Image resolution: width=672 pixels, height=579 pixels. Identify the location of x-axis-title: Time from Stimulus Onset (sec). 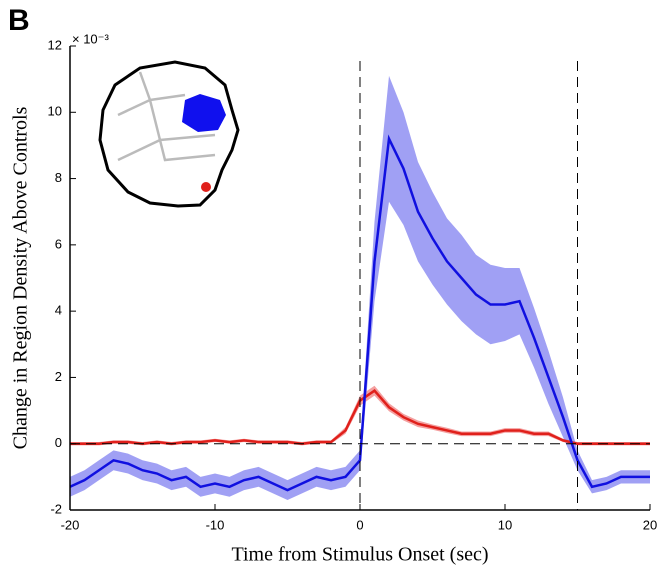
(359, 555).